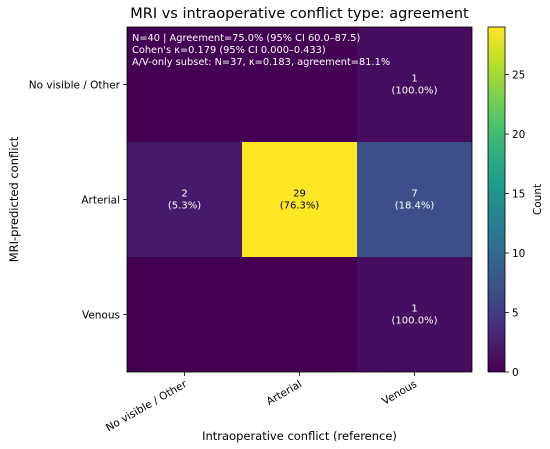 The image size is (550, 449). I want to click on cell-percent-label: (18.4%), so click(415, 206).